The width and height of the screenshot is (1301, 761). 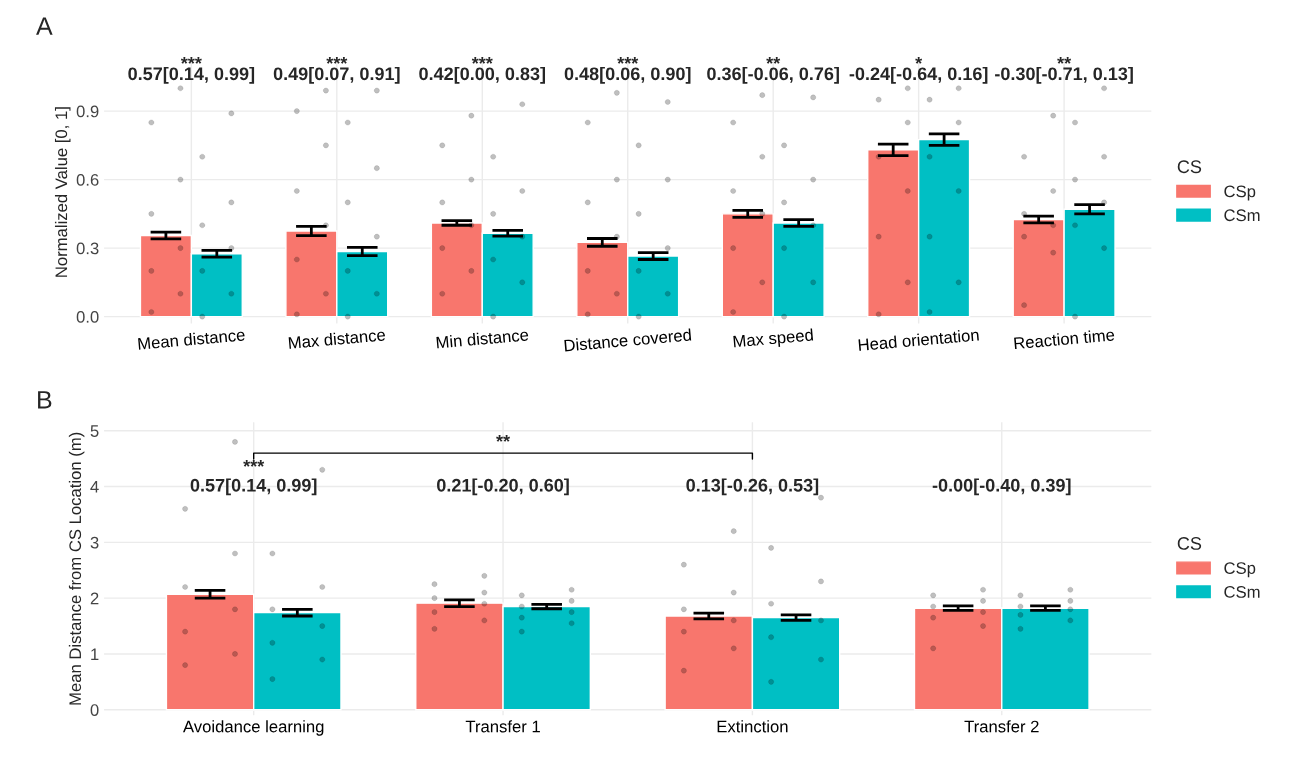 I want to click on chart-title: B, so click(x=45, y=400).